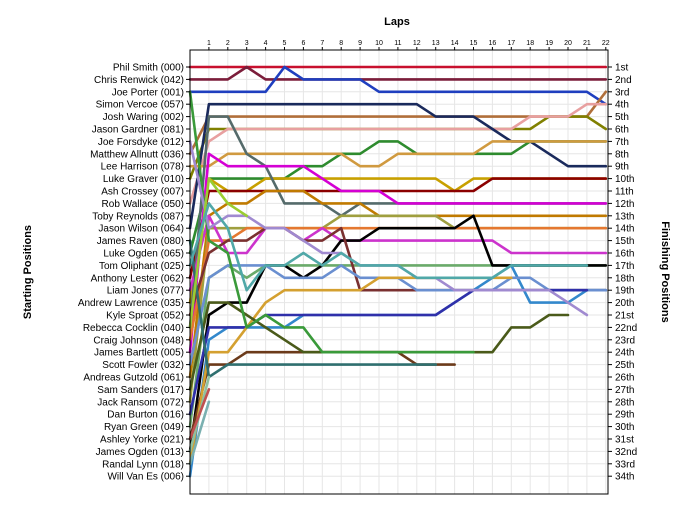 This screenshot has width=700, height=510. I want to click on finishing-position-label: 25th, so click(624, 365).